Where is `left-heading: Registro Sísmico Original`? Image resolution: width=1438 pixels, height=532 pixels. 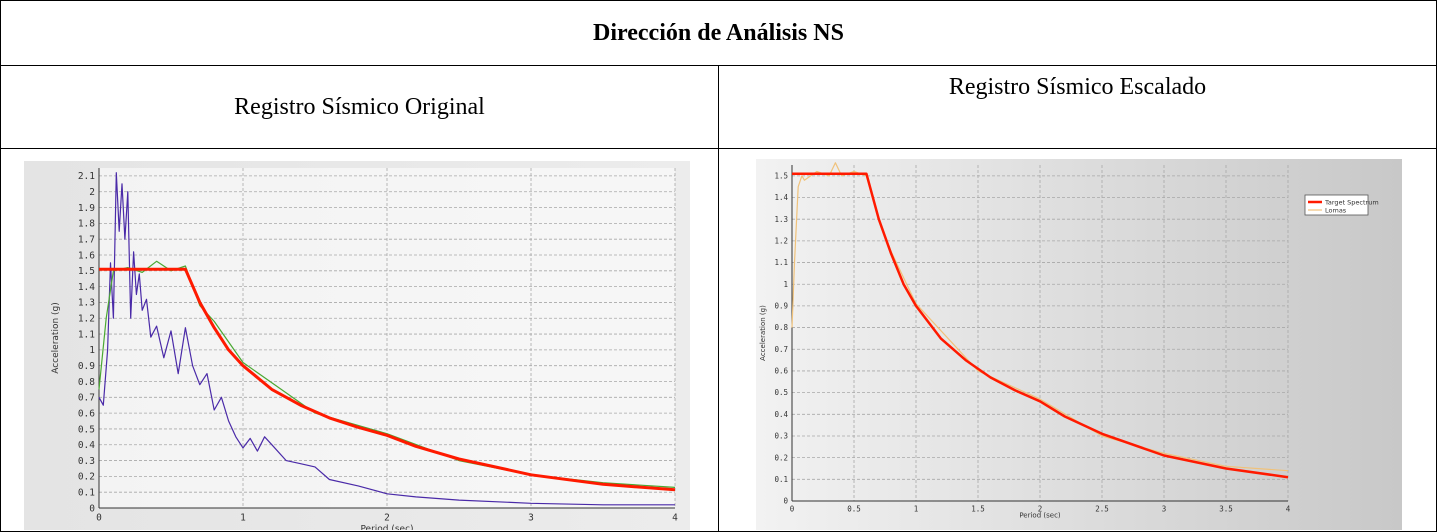 left-heading: Registro Sísmico Original is located at coordinates (359, 107).